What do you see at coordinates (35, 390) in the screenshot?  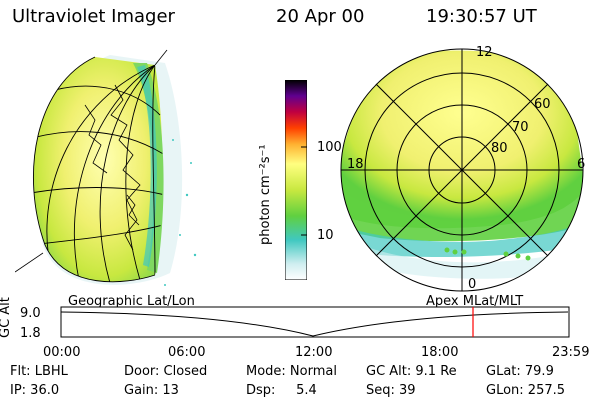 I see `info-ip: IP: 36.0` at bounding box center [35, 390].